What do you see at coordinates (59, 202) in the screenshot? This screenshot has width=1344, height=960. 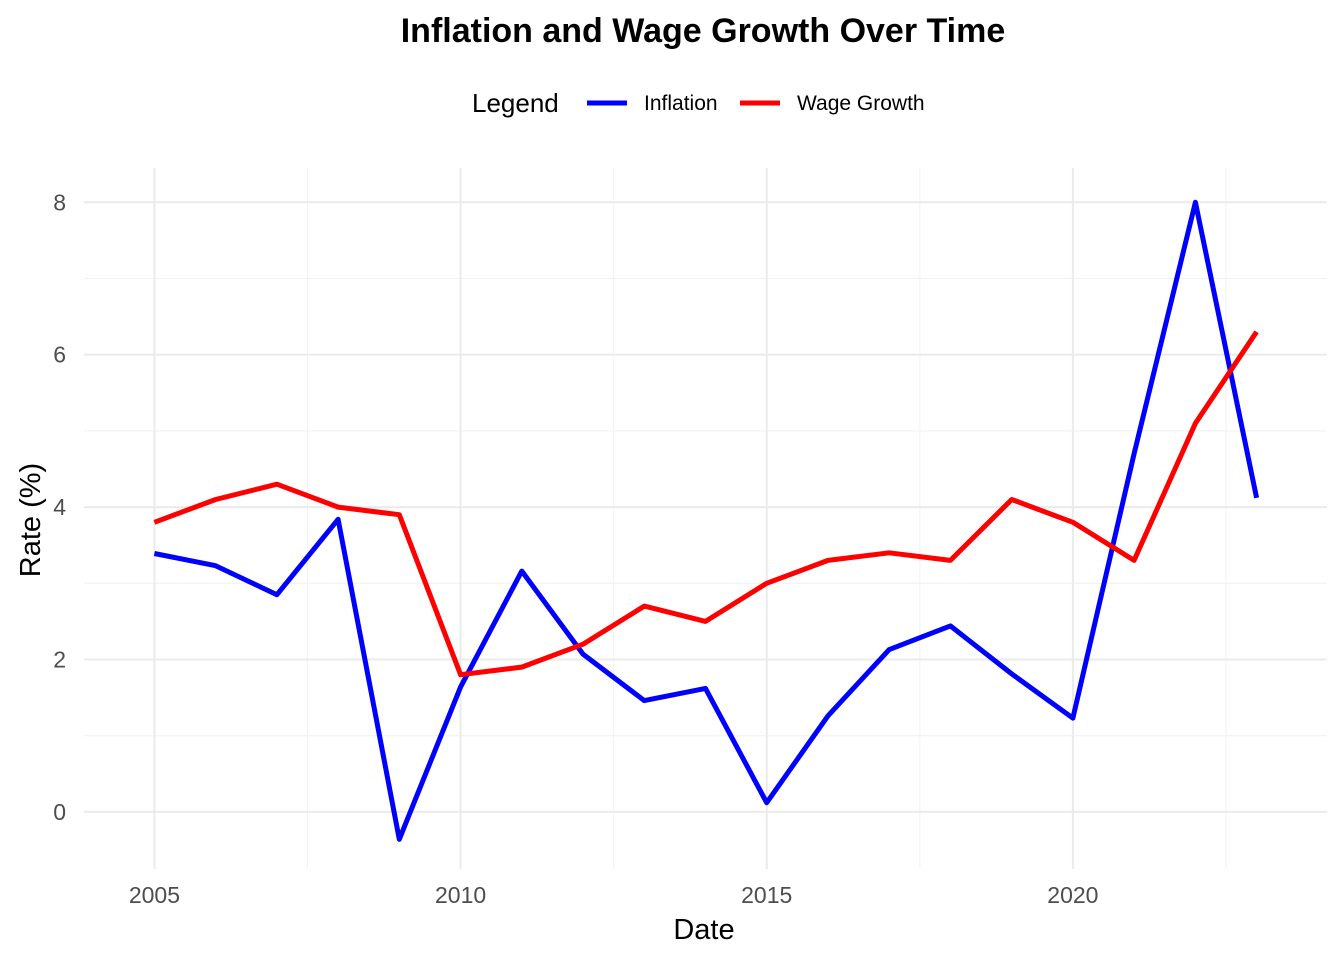 I see `y-tick-label: 8` at bounding box center [59, 202].